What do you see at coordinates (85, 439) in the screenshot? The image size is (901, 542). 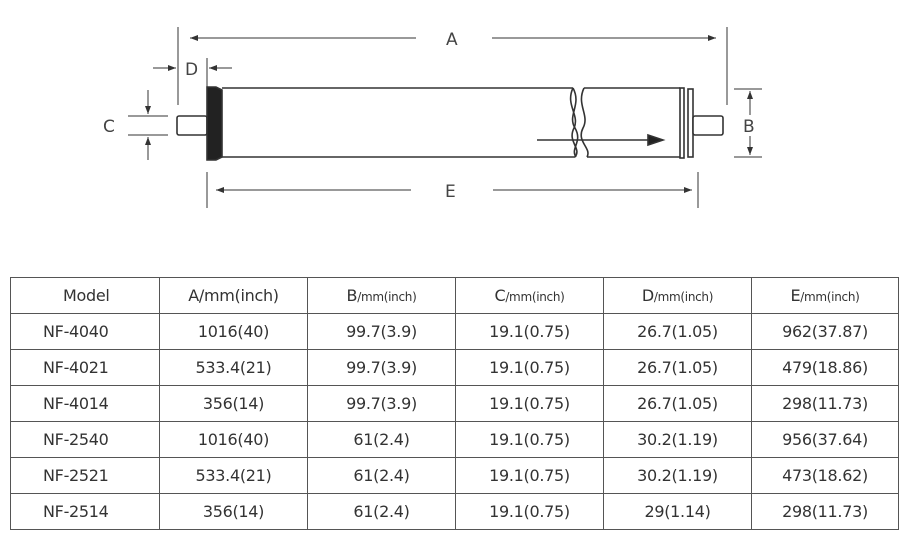 I see `model-cell: NF-2540` at bounding box center [85, 439].